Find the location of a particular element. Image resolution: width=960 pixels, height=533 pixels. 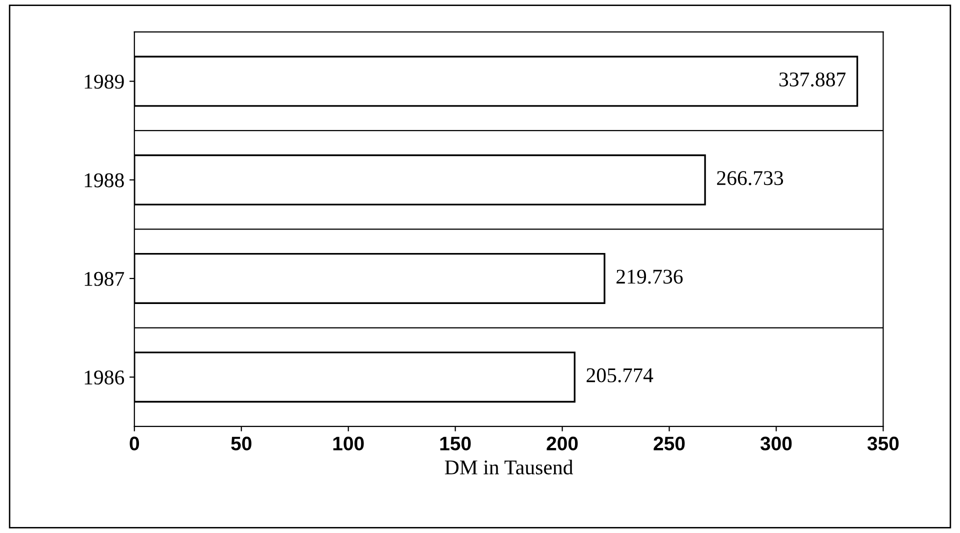

x-tick-label: 350 is located at coordinates (883, 443).